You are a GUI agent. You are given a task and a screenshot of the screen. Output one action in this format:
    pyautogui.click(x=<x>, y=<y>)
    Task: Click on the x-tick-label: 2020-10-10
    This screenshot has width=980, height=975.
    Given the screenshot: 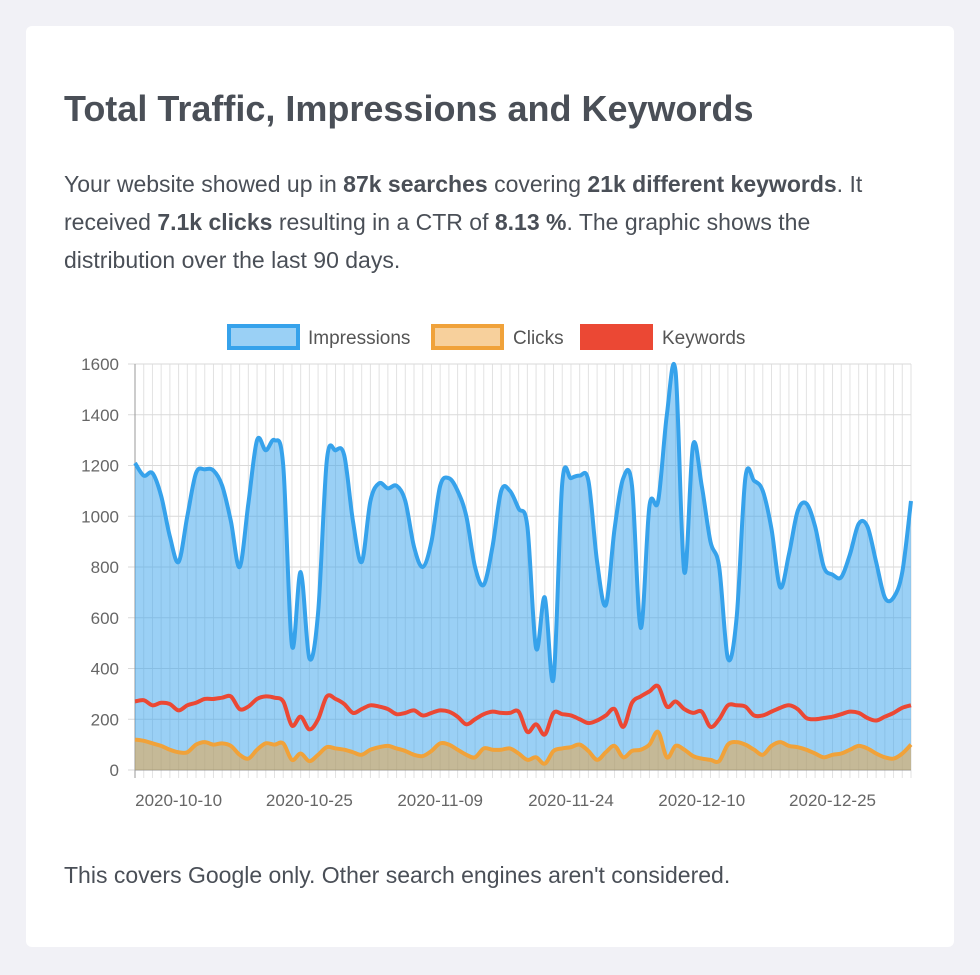 What is the action you would take?
    pyautogui.click(x=178, y=800)
    